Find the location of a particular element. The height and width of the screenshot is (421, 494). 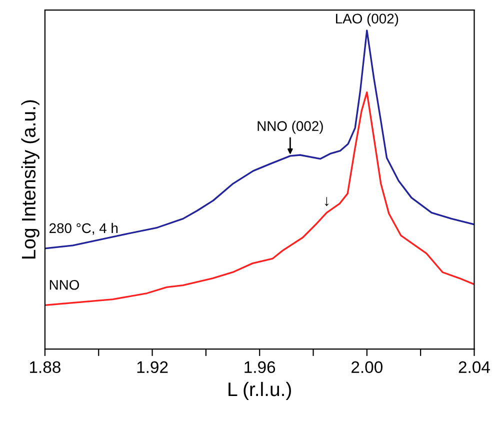

annotation: NNO (002) is located at coordinates (290, 127).